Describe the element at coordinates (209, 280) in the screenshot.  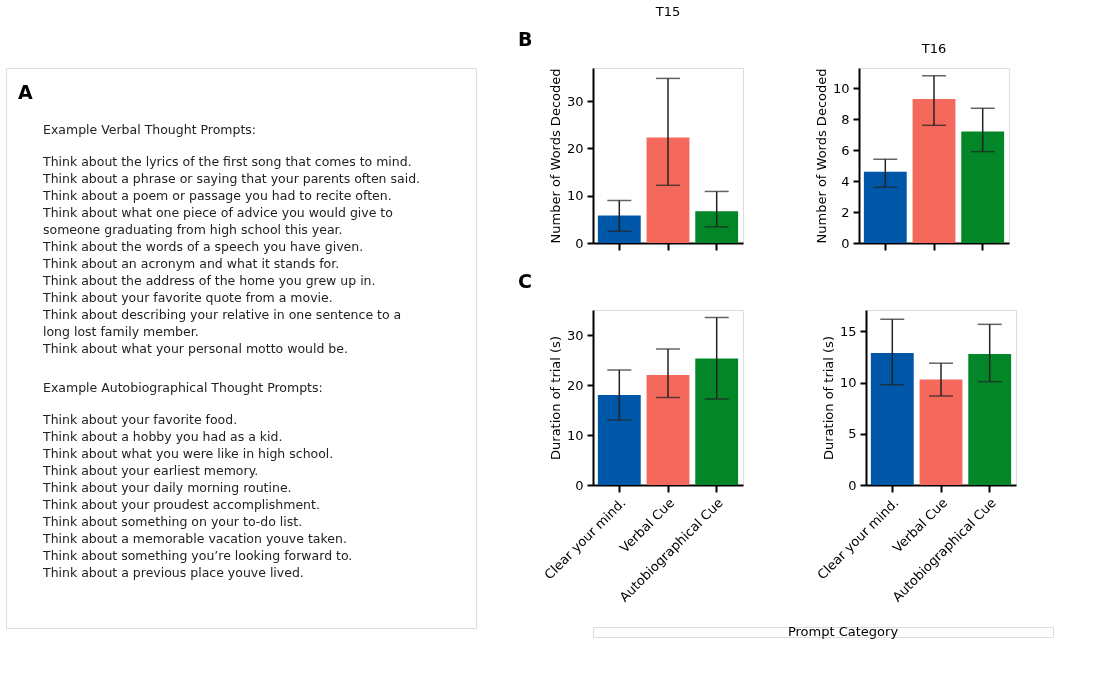
I see `text: Think about the address of the home you grew up in.` at that location.